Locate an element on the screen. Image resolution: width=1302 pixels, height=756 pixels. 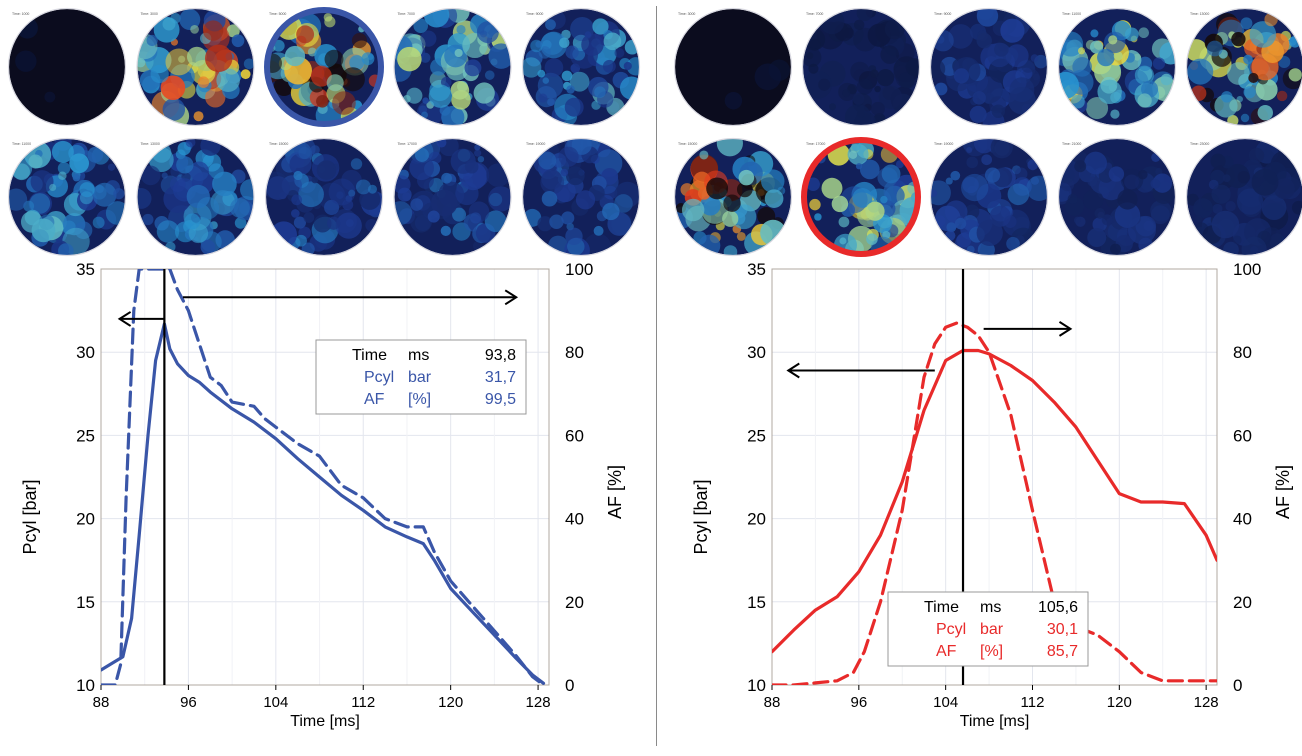
x-tick-label: 104 is located at coordinates (275, 702).